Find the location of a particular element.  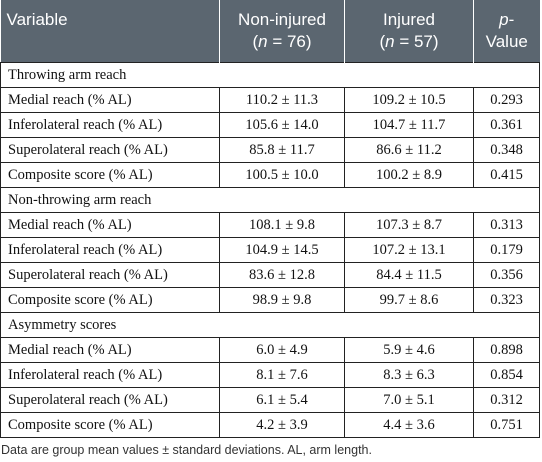

section-header-row: Non-throwing arm reach is located at coordinates (270, 199).